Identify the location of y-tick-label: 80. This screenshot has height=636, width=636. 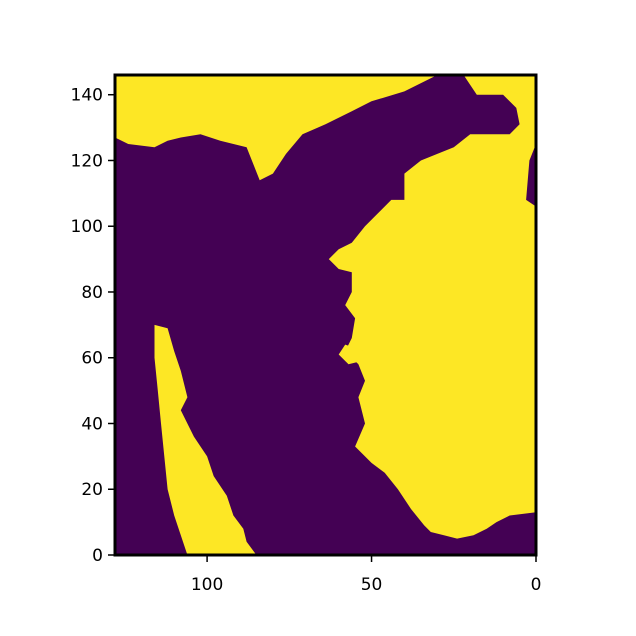
(92, 293).